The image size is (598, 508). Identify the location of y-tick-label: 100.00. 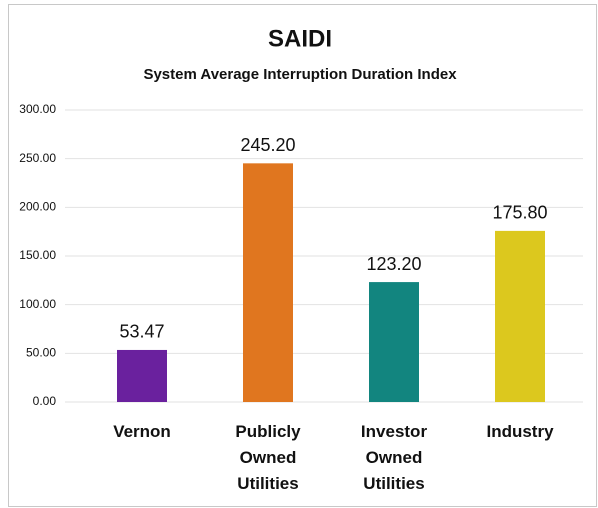
(37, 304).